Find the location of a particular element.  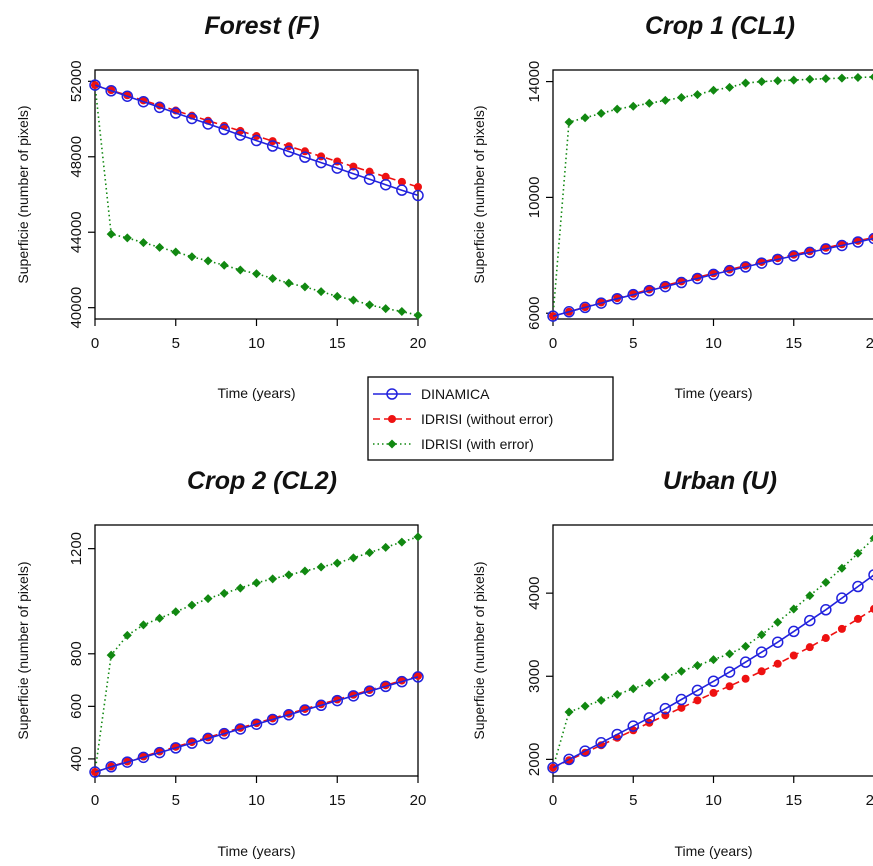

legend-label: IDRISI (with error) is located at coordinates (477, 444).